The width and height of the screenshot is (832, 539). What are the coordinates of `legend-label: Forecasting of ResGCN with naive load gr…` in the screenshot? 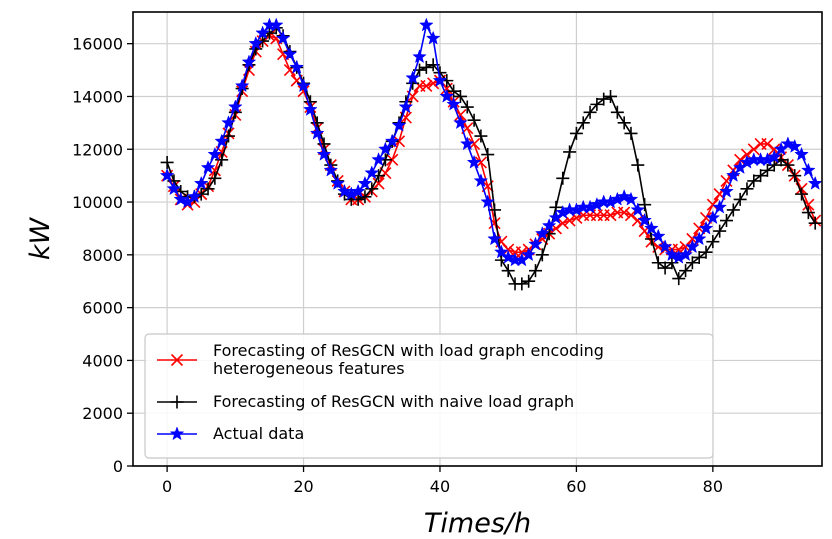 It's located at (393, 401).